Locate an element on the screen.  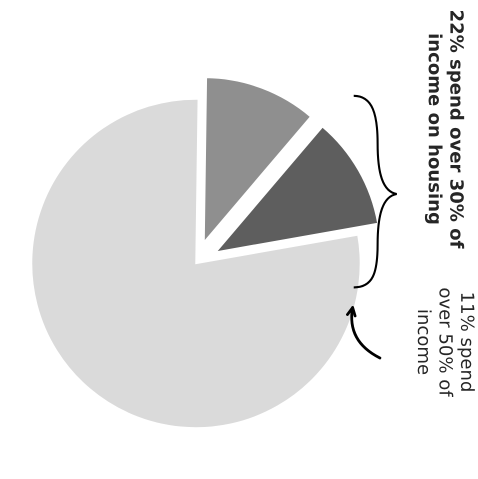
text: 11% spend over 50% of income is located at coordinates (446, 343).